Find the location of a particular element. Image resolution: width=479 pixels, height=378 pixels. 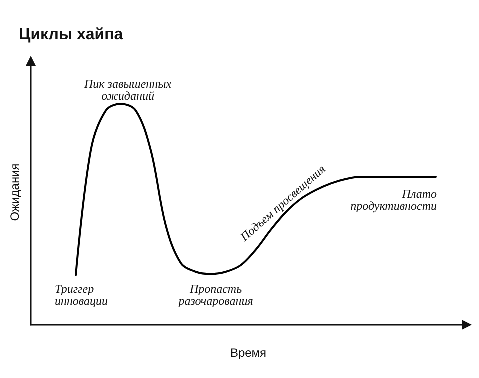

annotation: Пропасть разочарования is located at coordinates (216, 295).